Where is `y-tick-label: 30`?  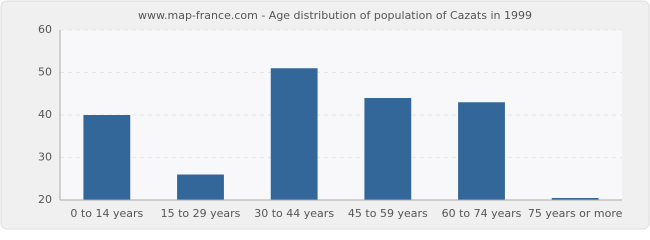 y-tick-label: 30 is located at coordinates (45, 157).